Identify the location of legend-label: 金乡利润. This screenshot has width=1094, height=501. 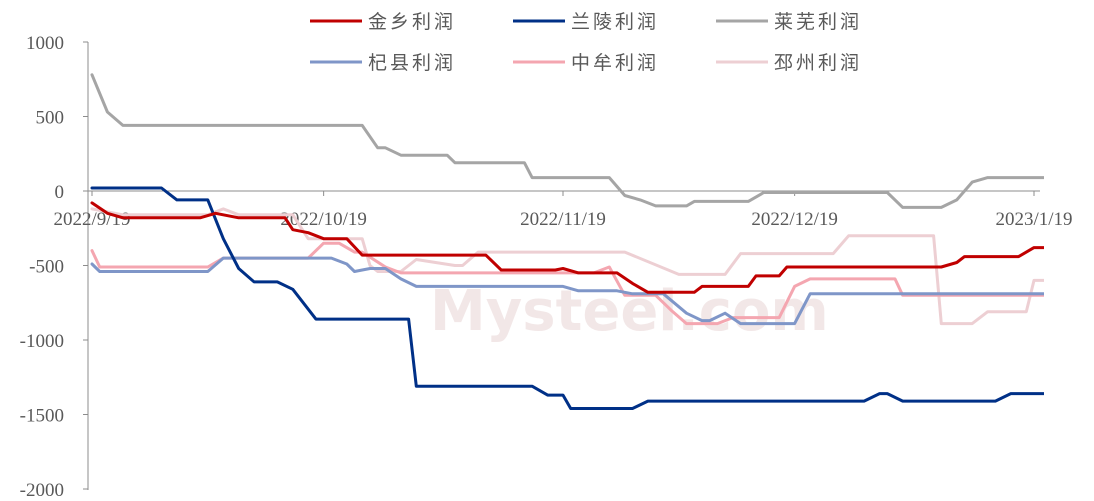
(412, 22).